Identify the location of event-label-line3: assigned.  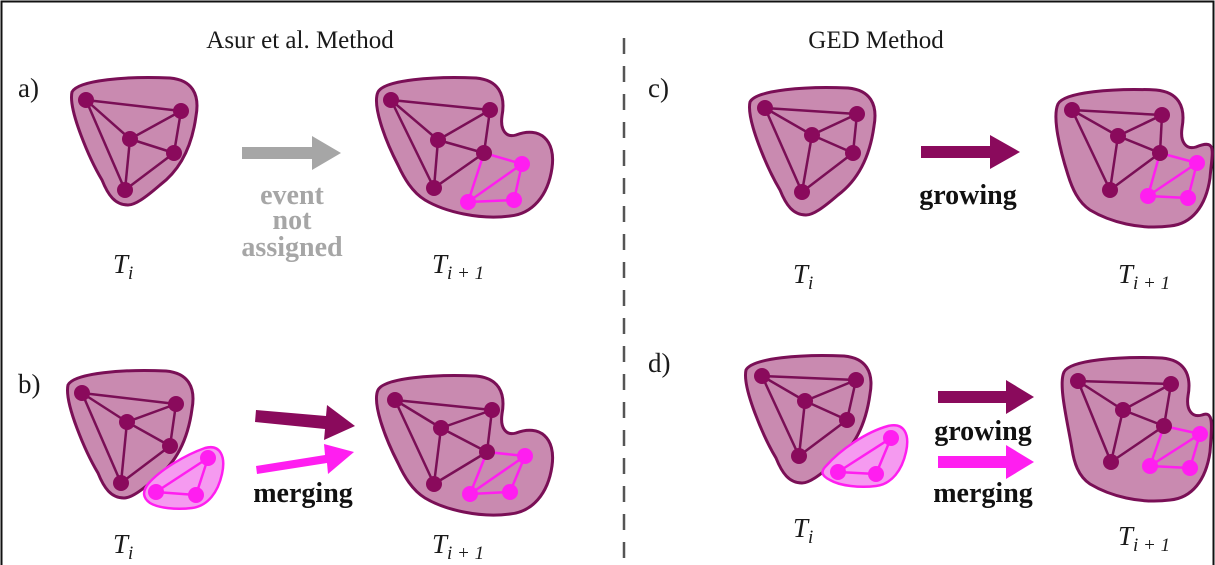
(292, 247).